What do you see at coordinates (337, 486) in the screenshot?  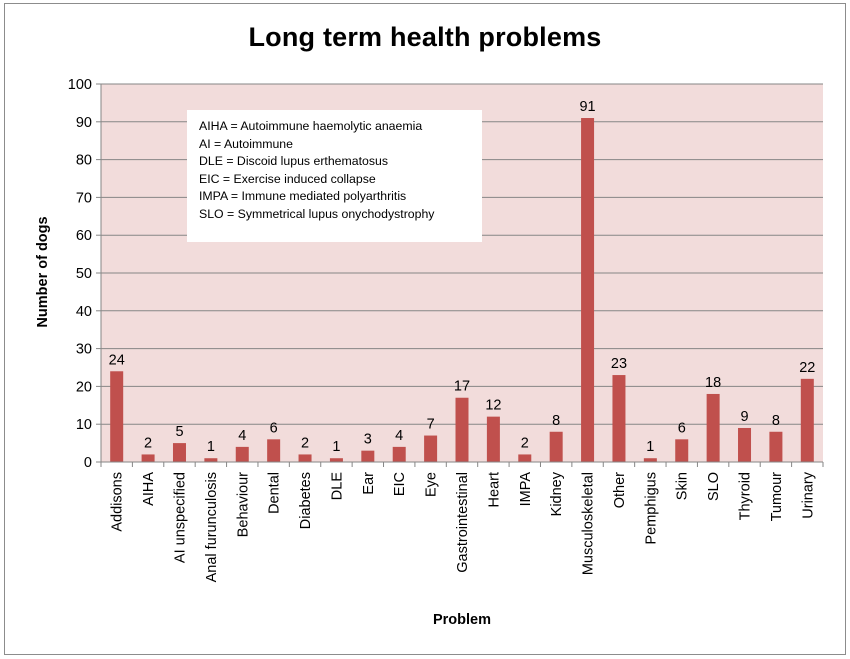 I see `x-category-label: DLE` at bounding box center [337, 486].